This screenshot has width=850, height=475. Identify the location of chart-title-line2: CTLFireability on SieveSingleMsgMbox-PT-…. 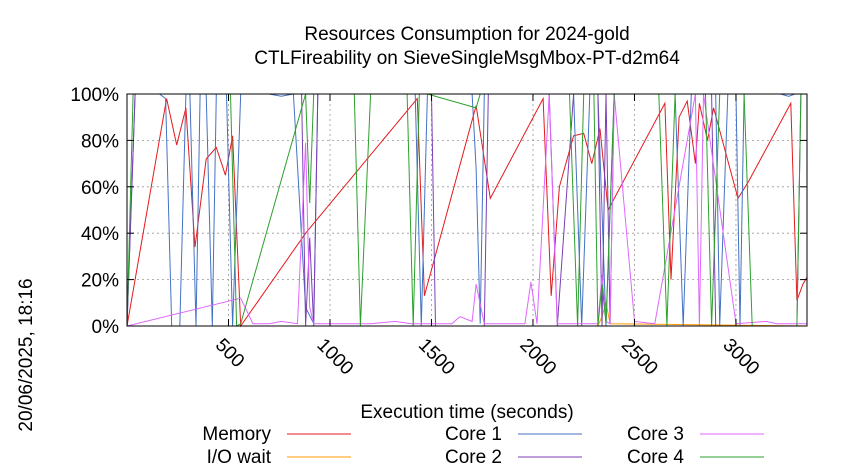
(467, 58).